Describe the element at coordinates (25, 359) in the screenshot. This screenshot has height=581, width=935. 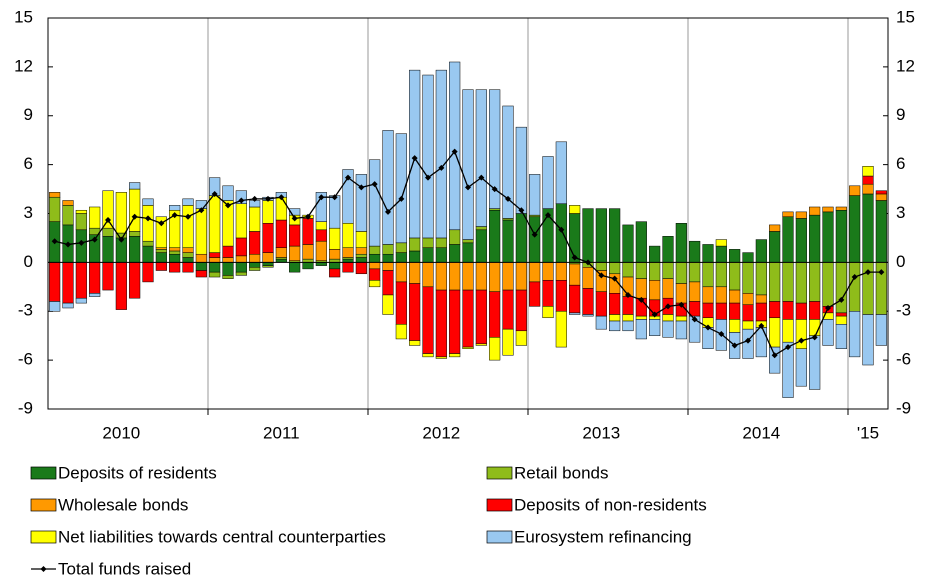
I see `y-tick-label: -6` at that location.